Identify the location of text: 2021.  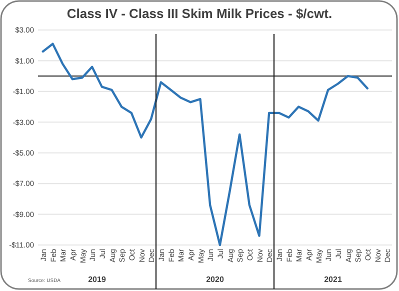
(333, 279).